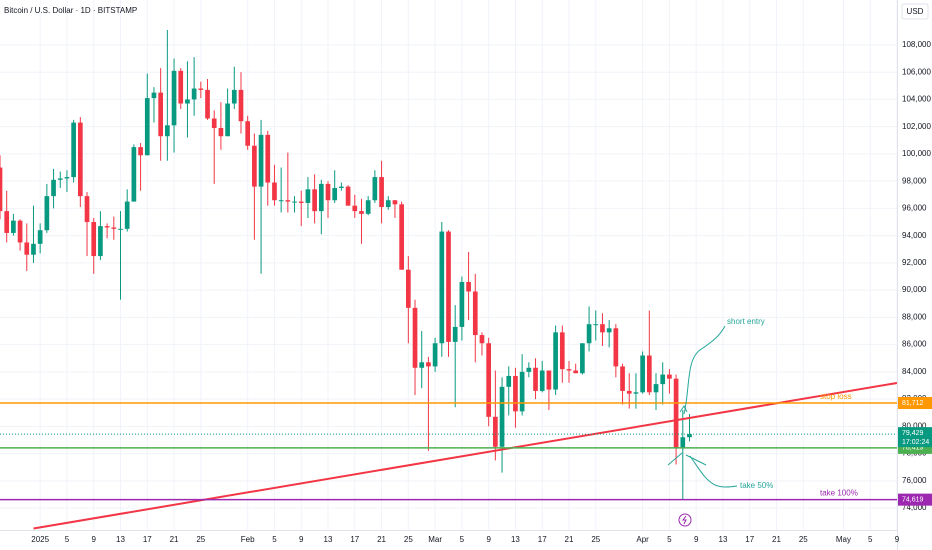 This screenshot has height=550, width=932. What do you see at coordinates (916, 126) in the screenshot?
I see `y-tick-label: 102,000` at bounding box center [916, 126].